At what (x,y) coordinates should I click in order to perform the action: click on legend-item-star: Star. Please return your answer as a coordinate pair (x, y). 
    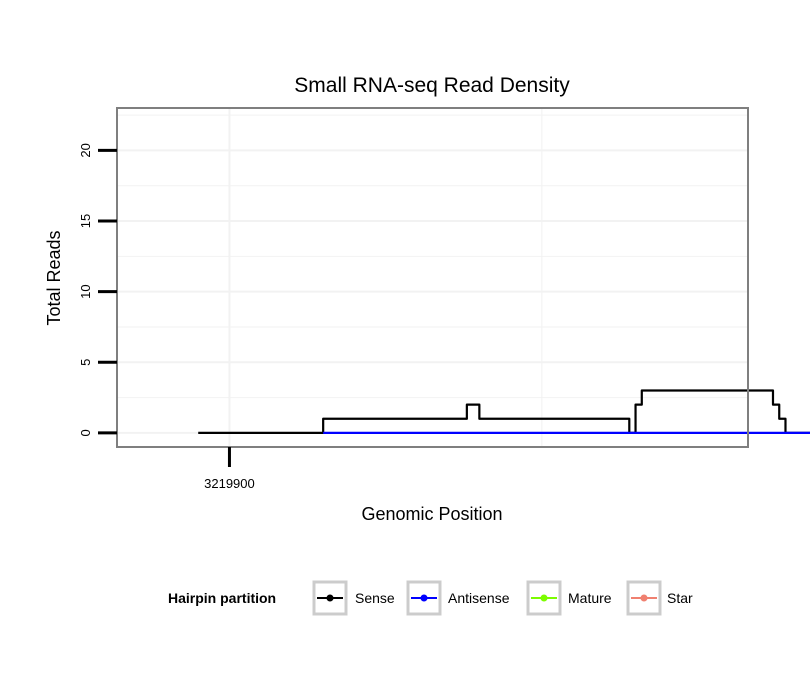
    Looking at the image, I should click on (659, 598).